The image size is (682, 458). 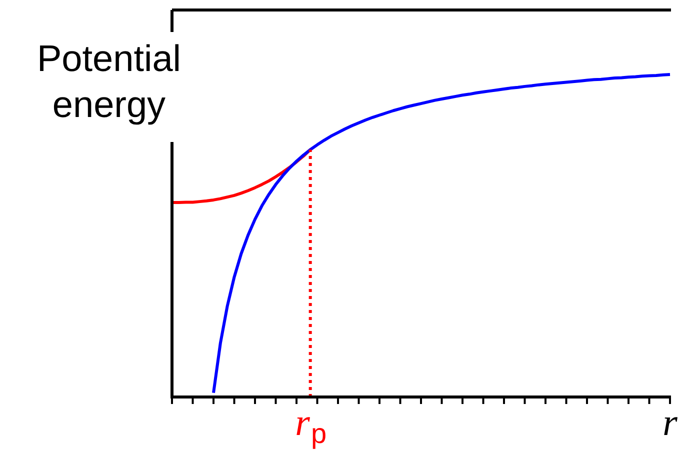 What do you see at coordinates (670, 423) in the screenshot?
I see `x-tick-label: r` at bounding box center [670, 423].